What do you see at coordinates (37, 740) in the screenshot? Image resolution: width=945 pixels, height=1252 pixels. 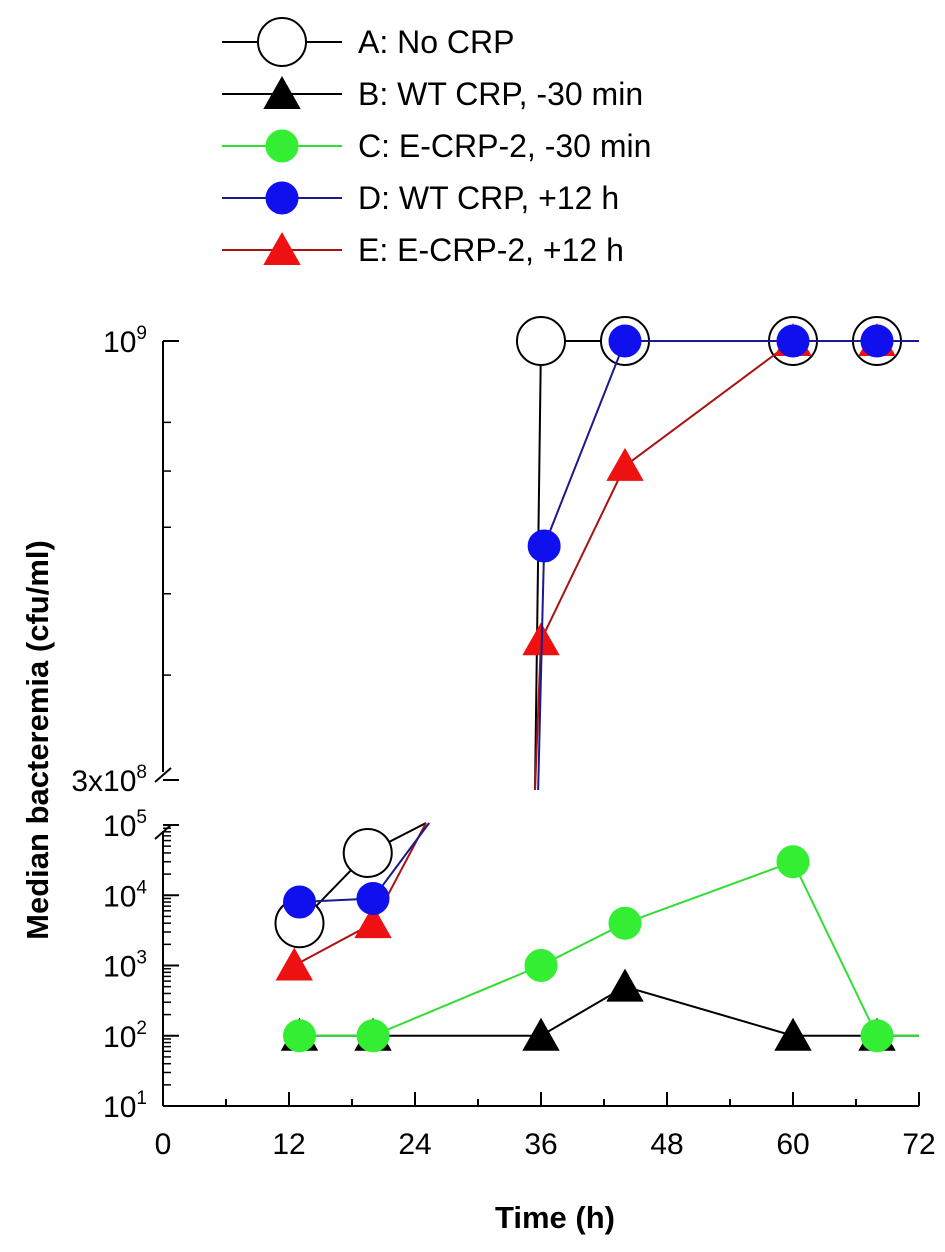 I see `y-axis-title: Median bacteremia (cfu/ml)` at bounding box center [37, 740].